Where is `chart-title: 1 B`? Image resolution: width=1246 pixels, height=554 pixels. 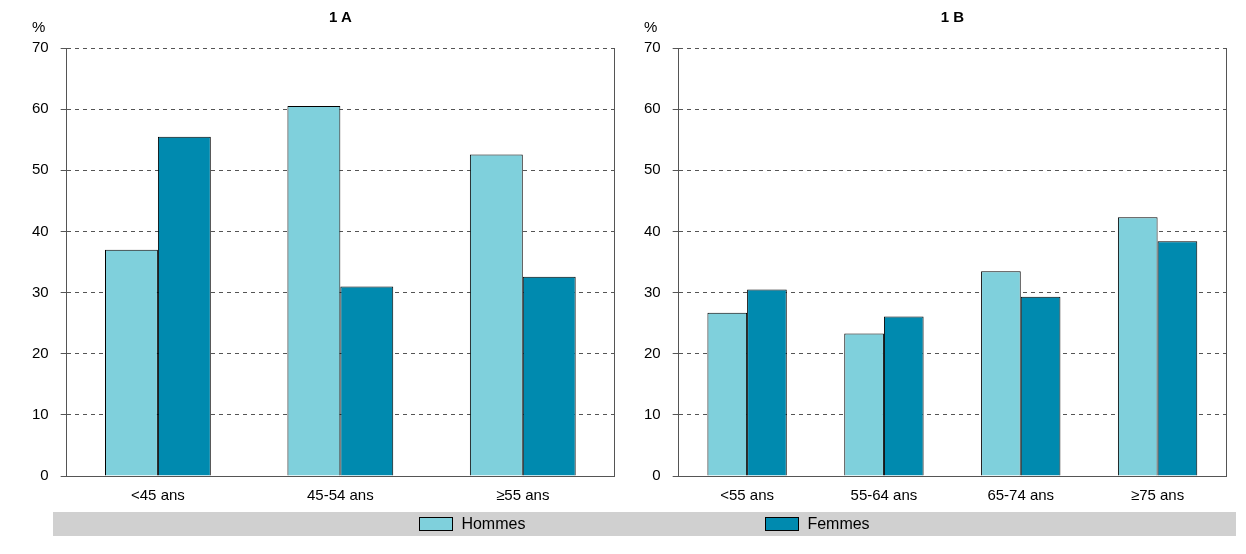 chart-title: 1 B is located at coordinates (952, 16).